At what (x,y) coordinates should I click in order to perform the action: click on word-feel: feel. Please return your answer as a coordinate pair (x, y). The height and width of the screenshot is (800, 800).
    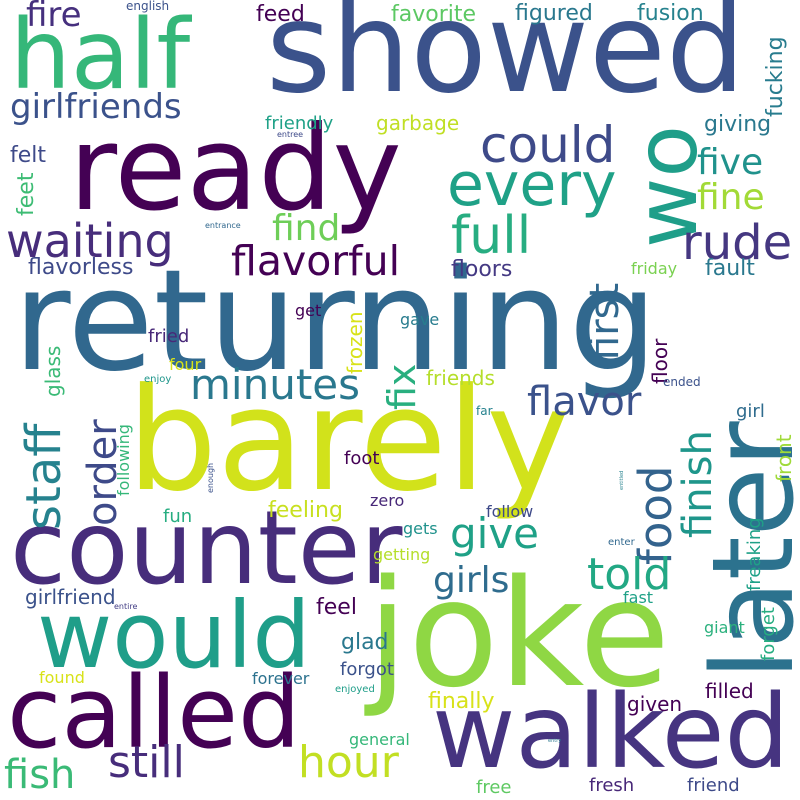
    Looking at the image, I should click on (336, 607).